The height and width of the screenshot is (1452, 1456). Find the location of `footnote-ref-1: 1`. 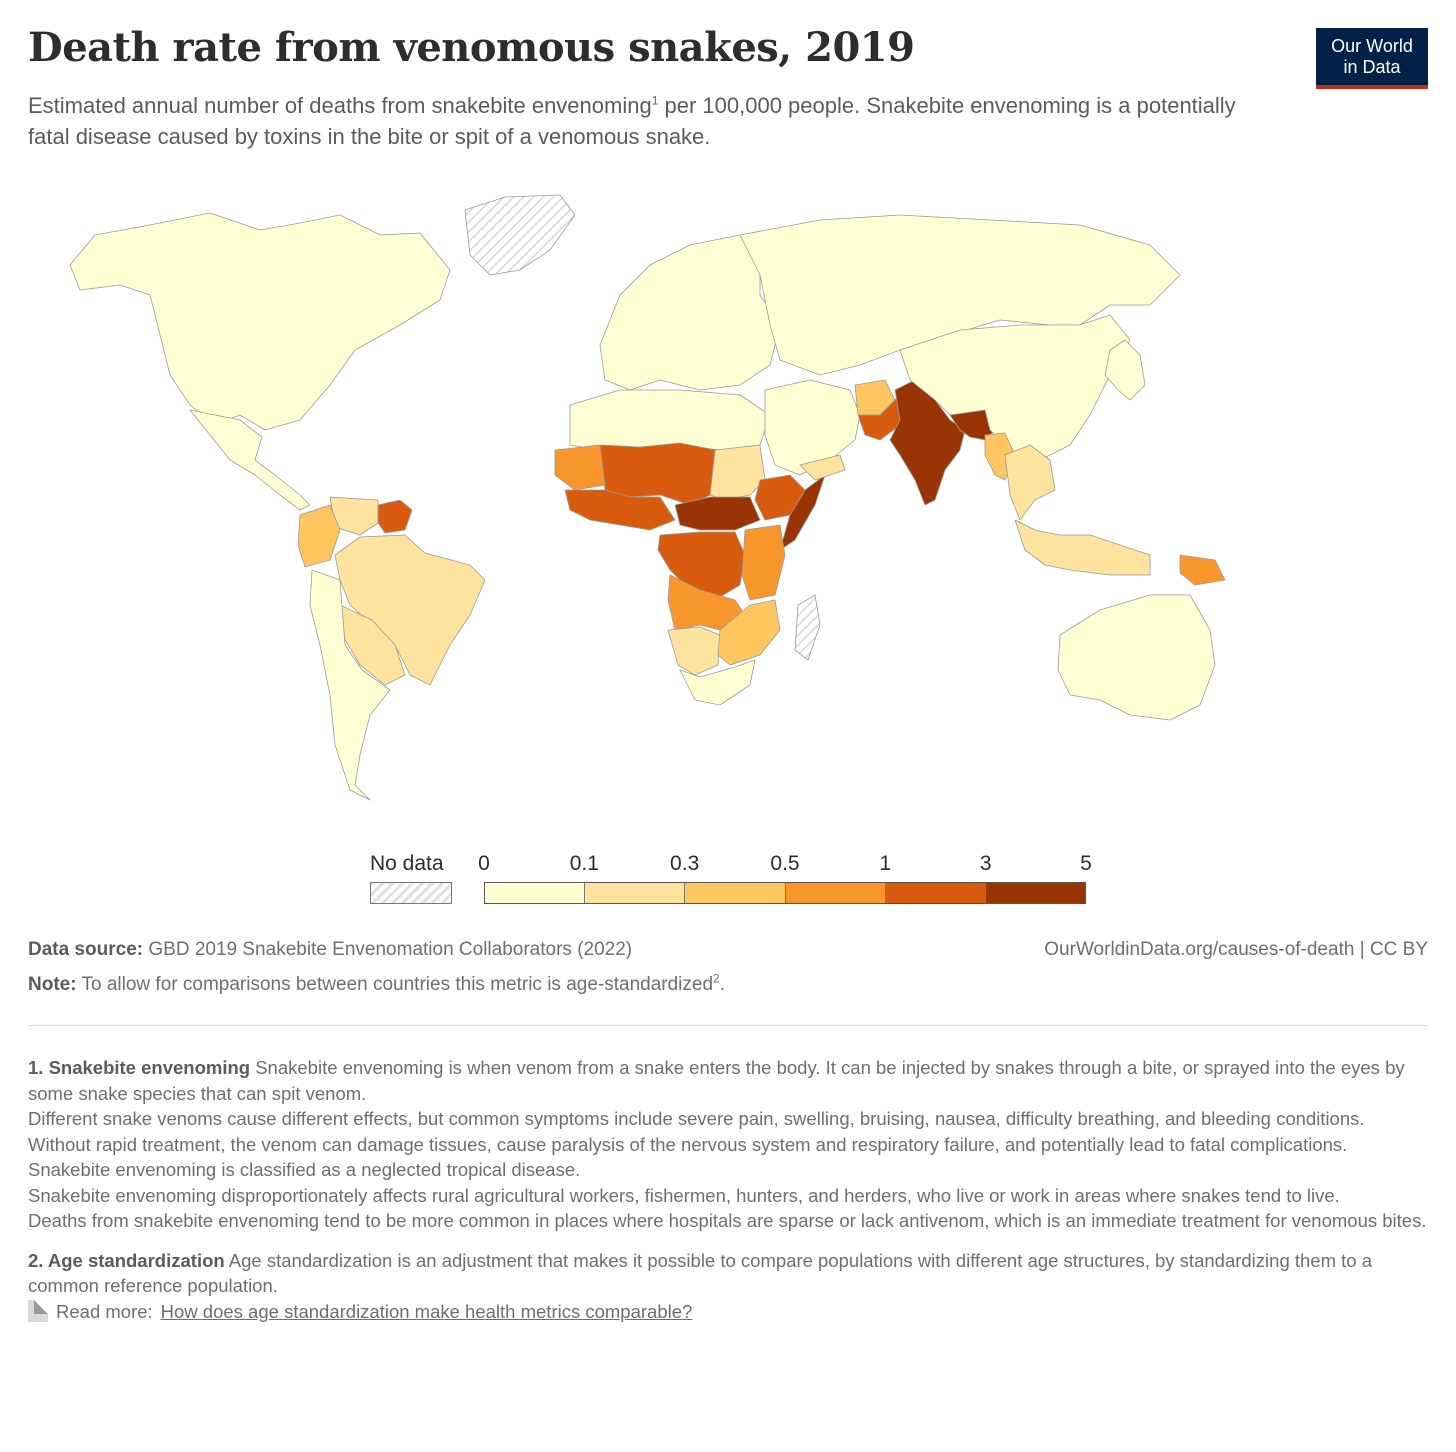

footnote-ref-1: 1 is located at coordinates (655, 100).